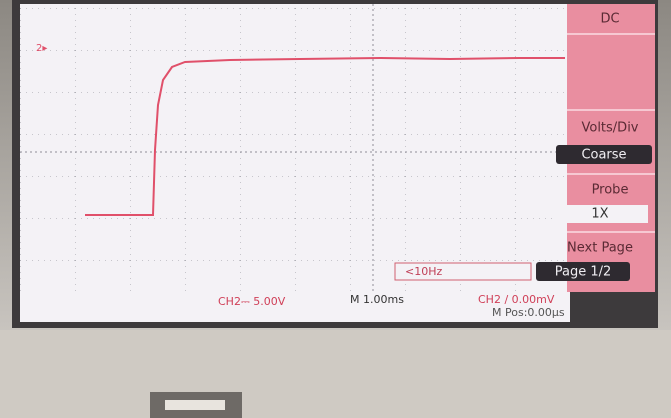 This screenshot has width=671, height=418. What do you see at coordinates (609, 19) in the screenshot?
I see `menu-coupling: DC` at bounding box center [609, 19].